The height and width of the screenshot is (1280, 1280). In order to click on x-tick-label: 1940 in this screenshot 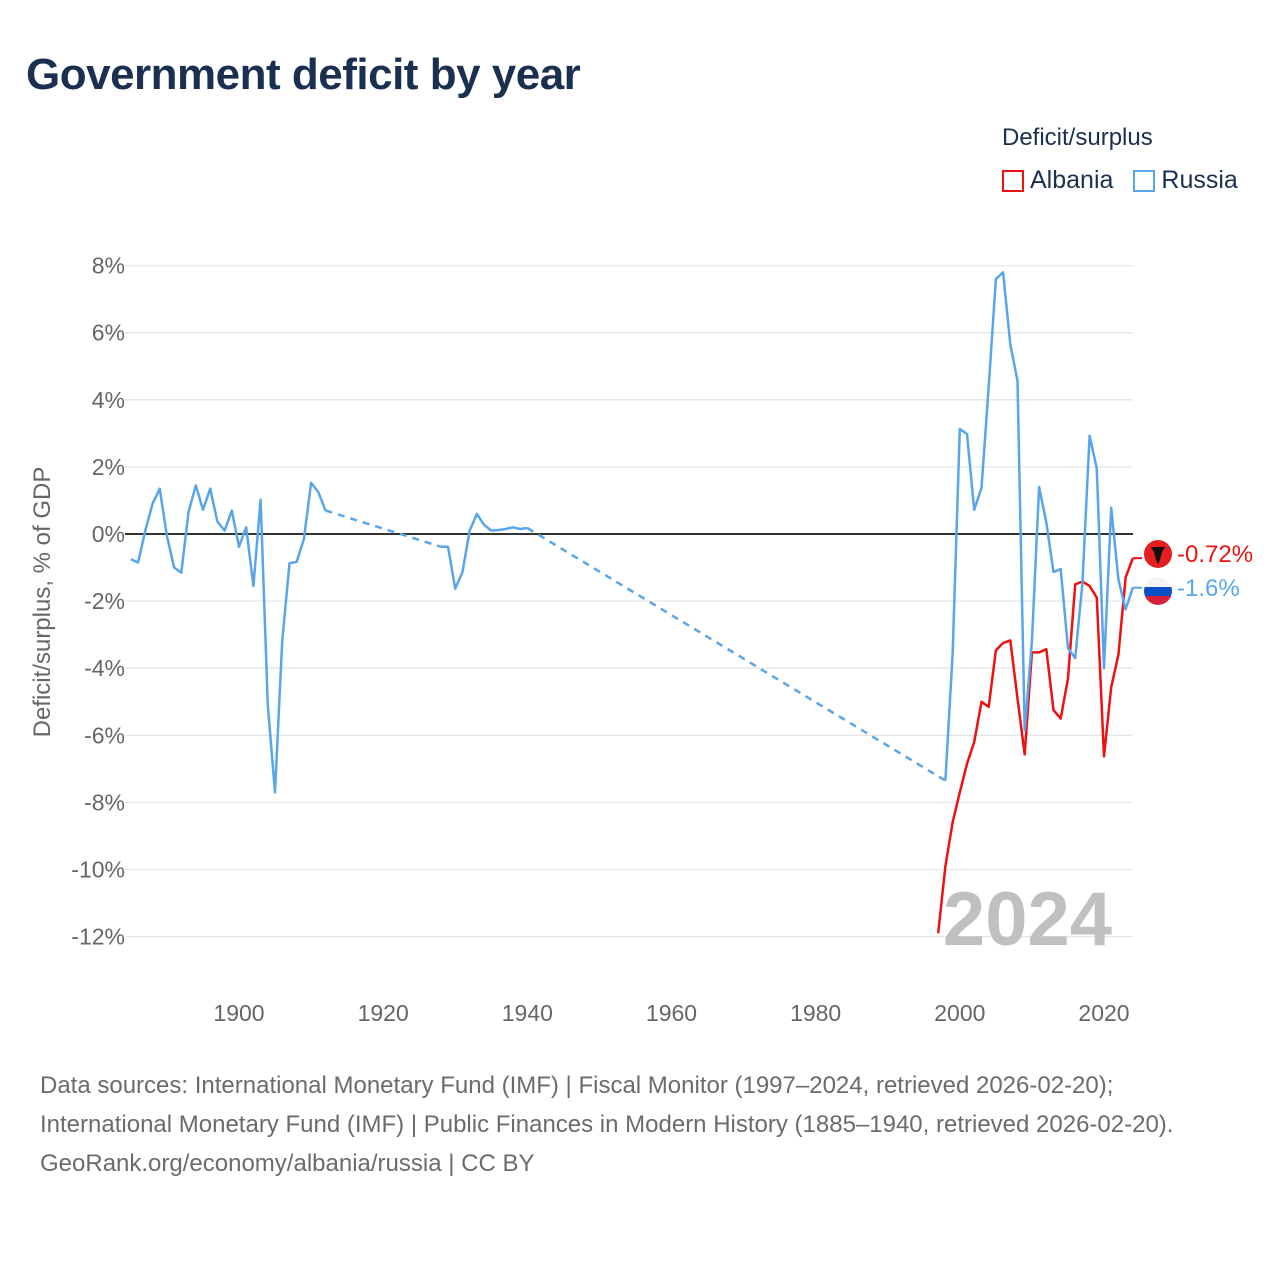, I will do `click(527, 1013)`.